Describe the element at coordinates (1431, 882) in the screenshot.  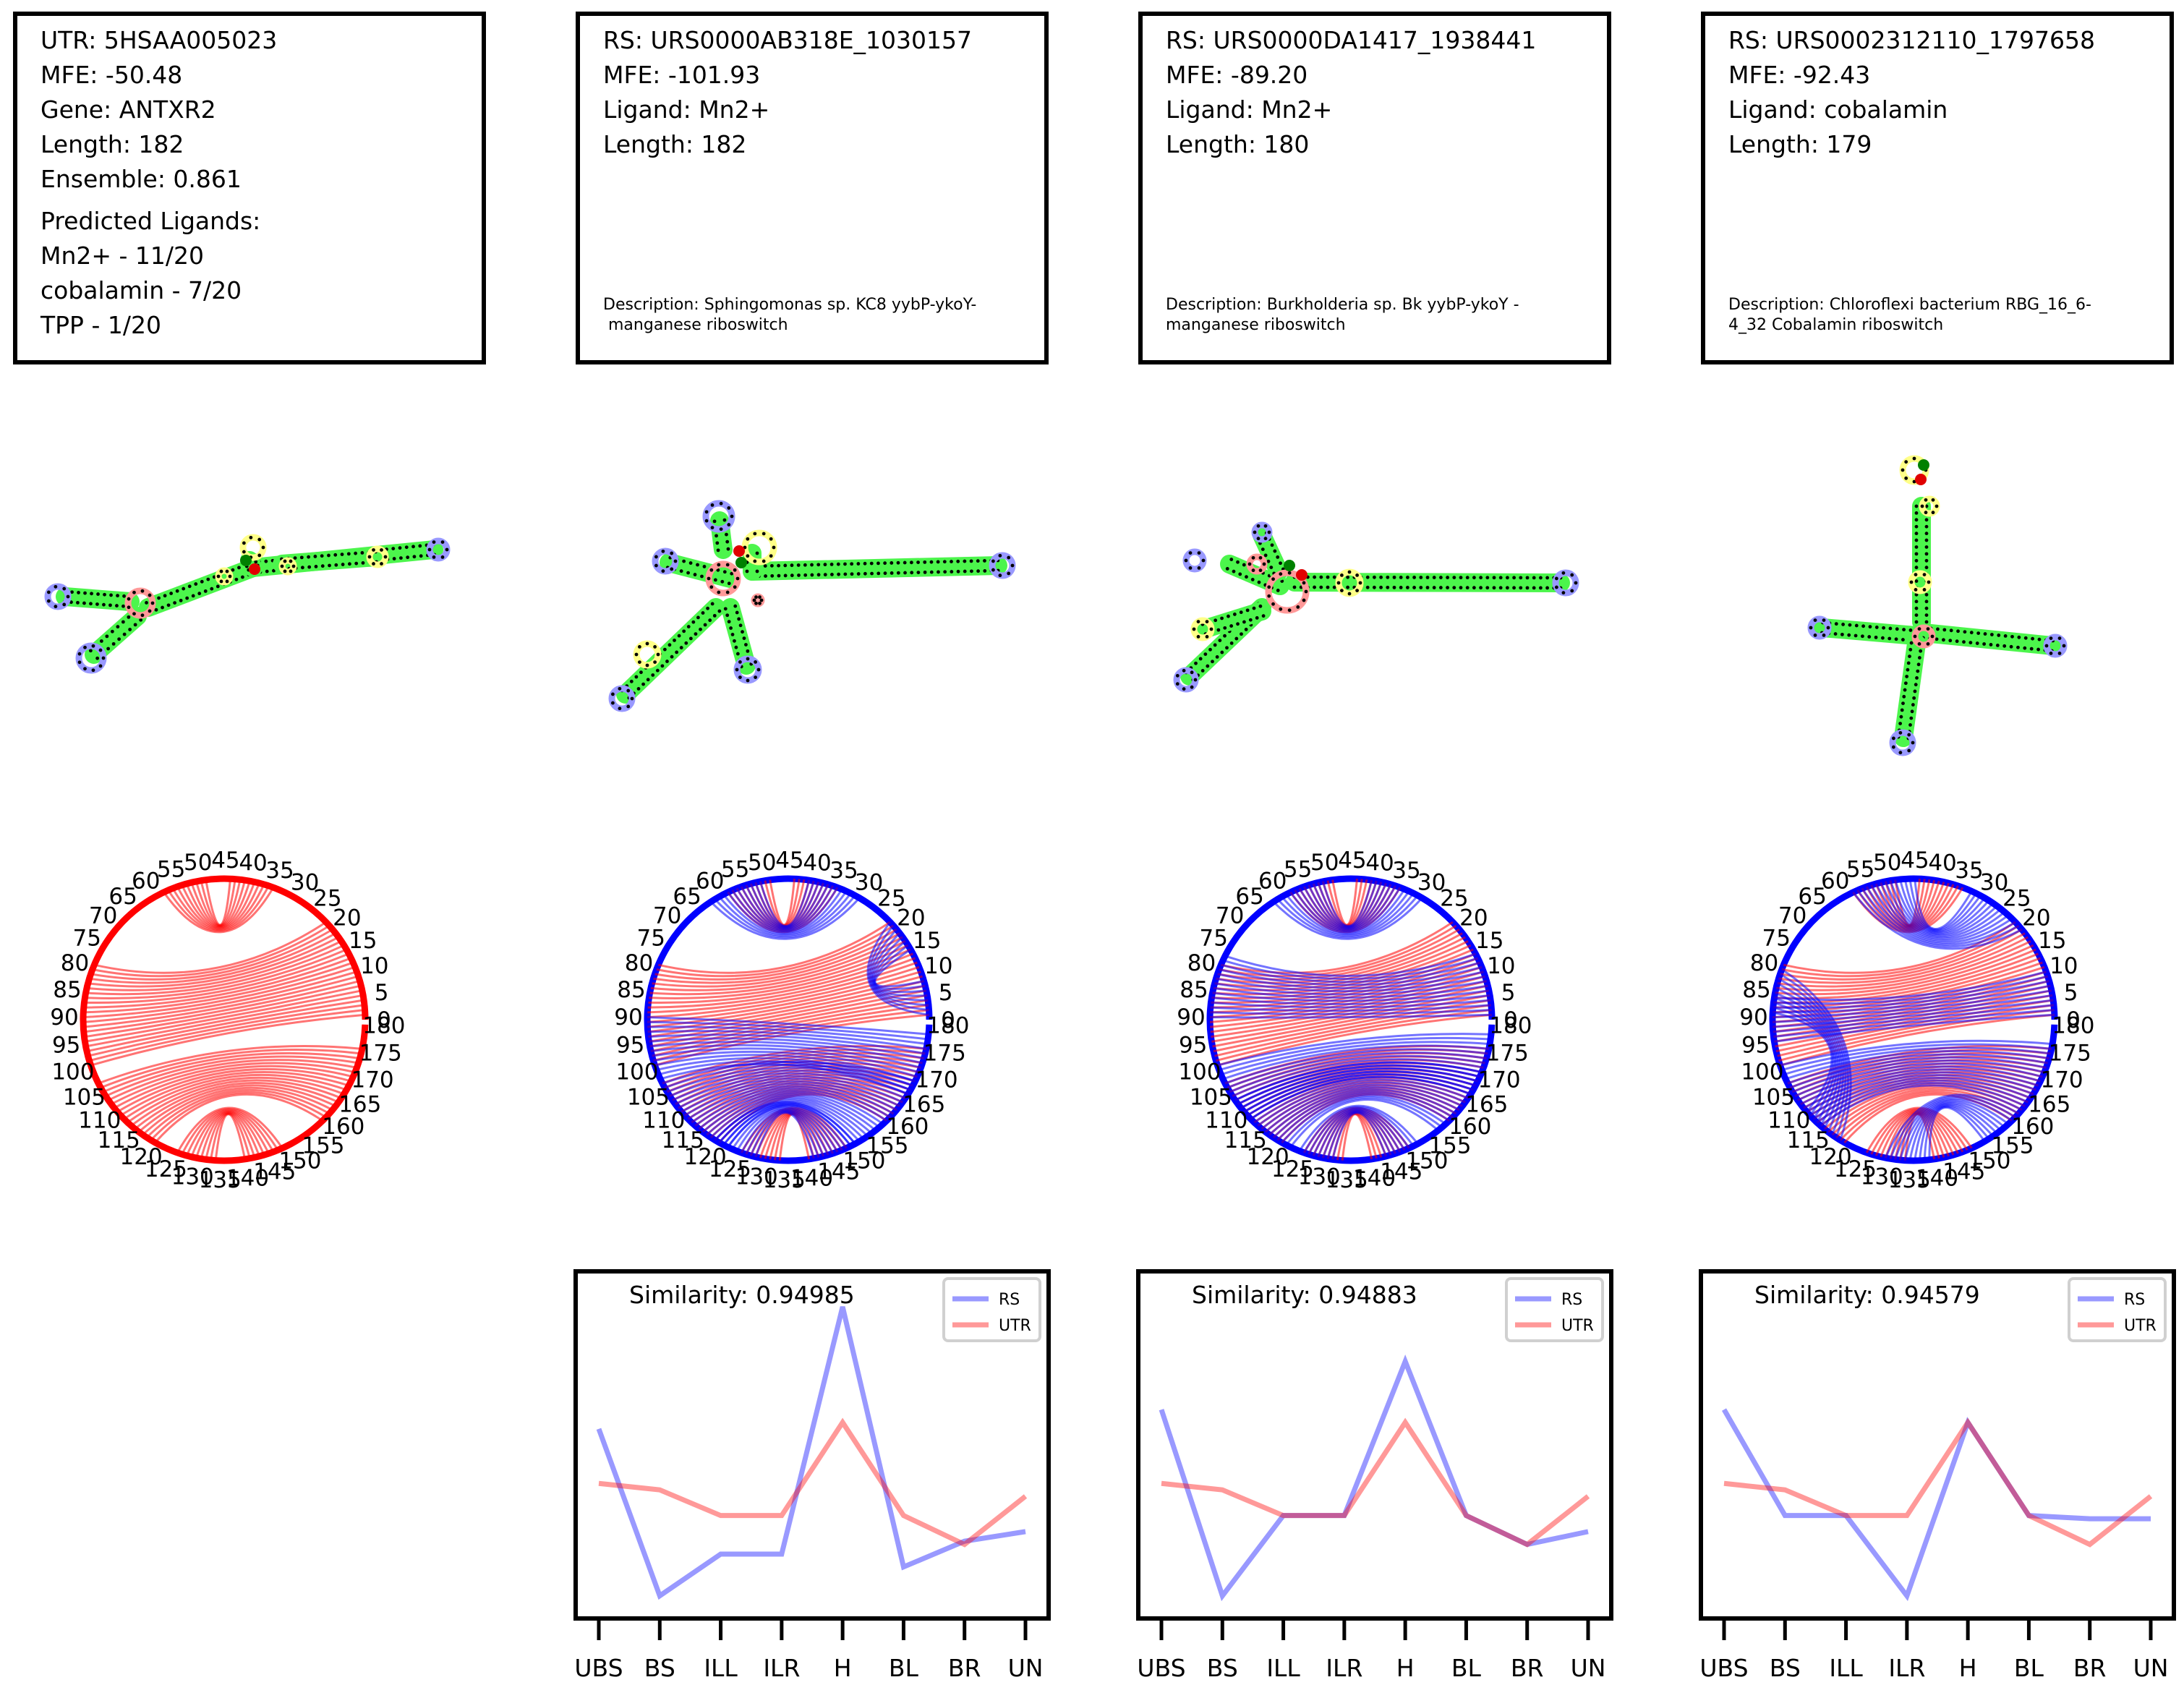
I see `position-tick-label: 30` at that location.